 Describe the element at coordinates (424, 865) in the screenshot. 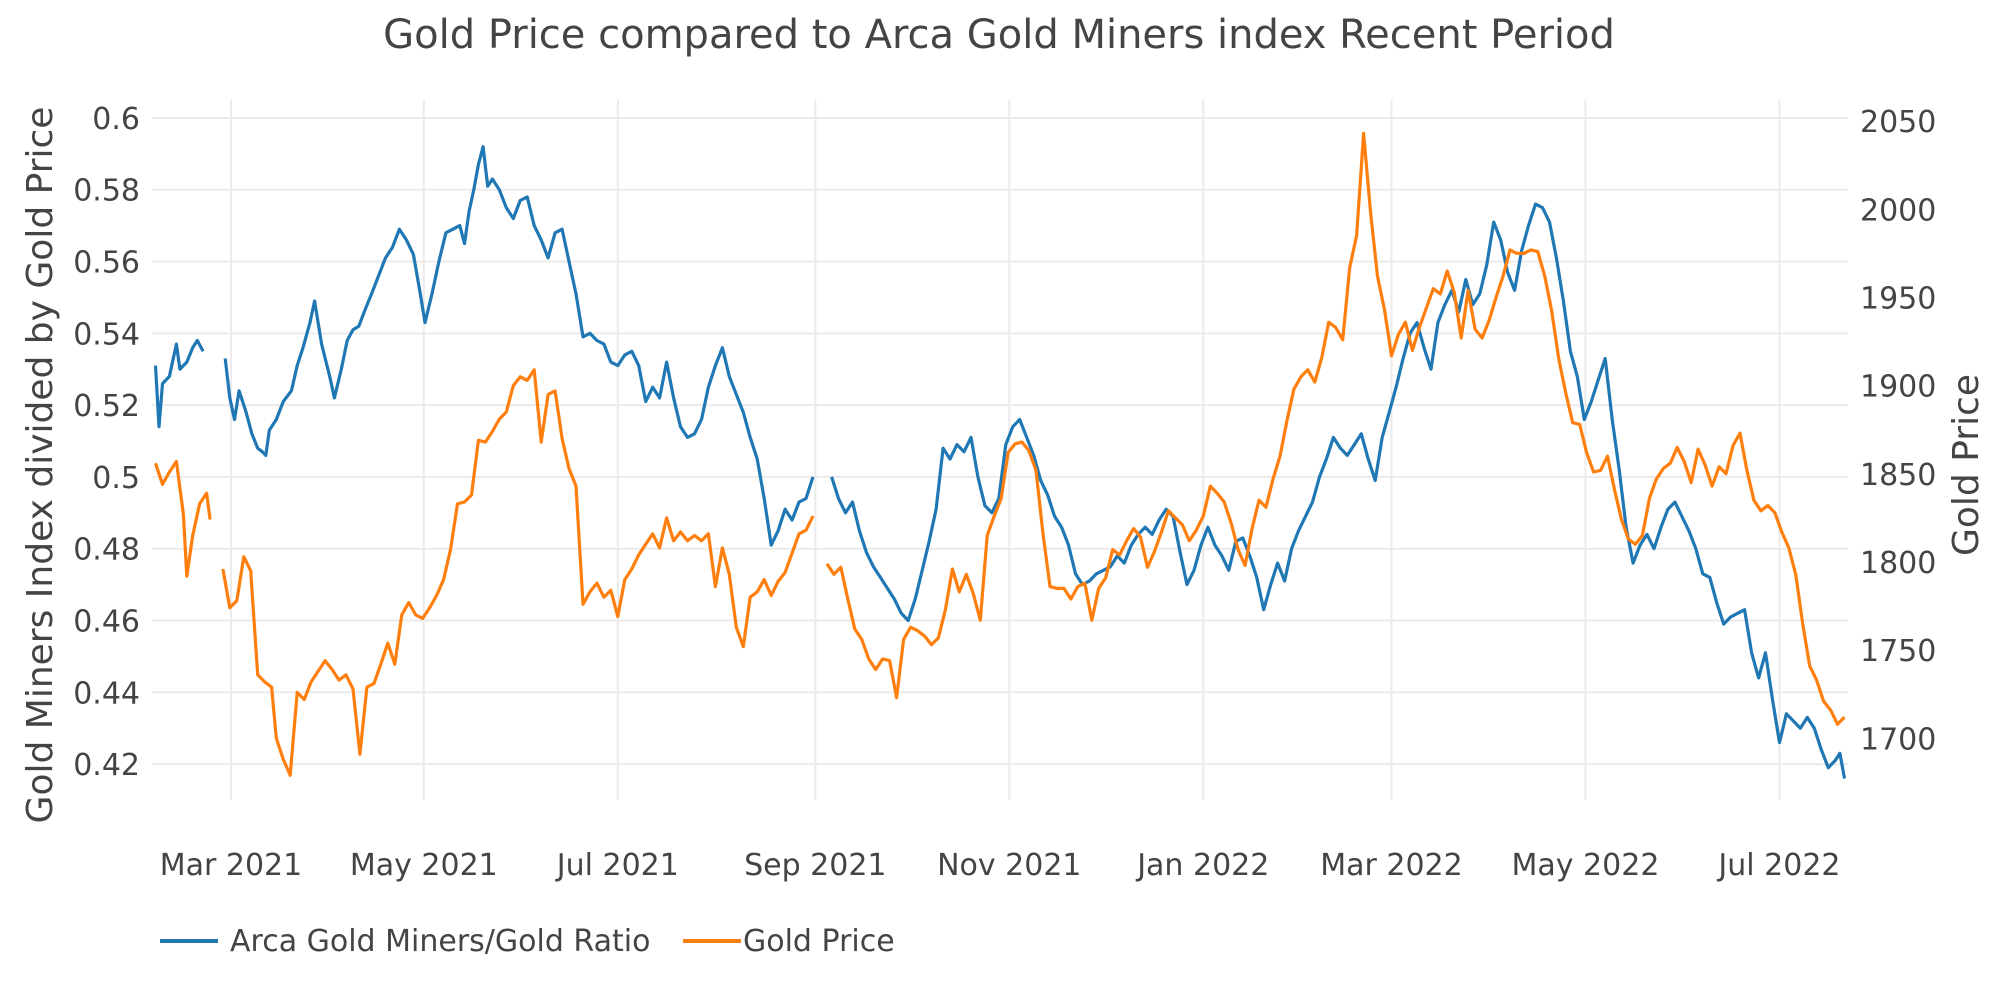

I see `x-tick-label: May 2021` at that location.